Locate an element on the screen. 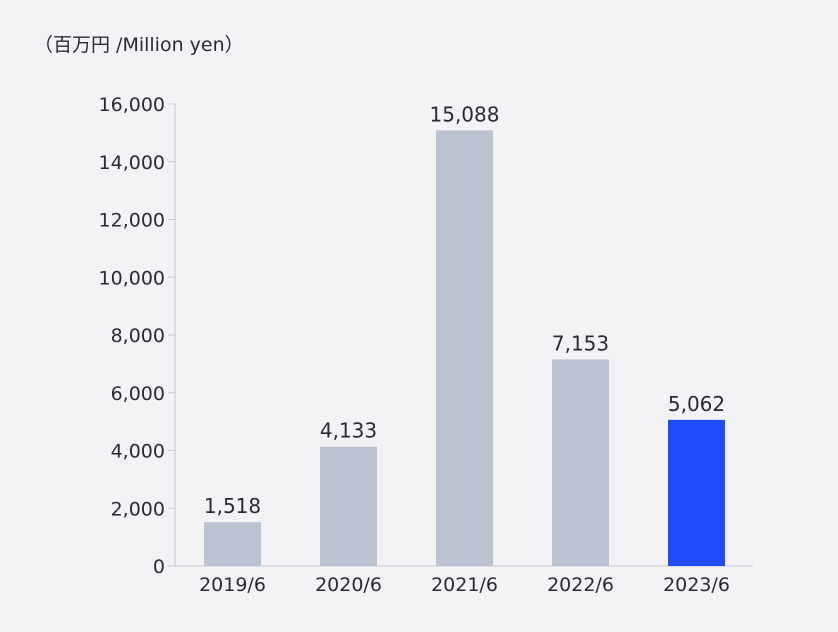  y-tick-label: 2,000 is located at coordinates (138, 509).